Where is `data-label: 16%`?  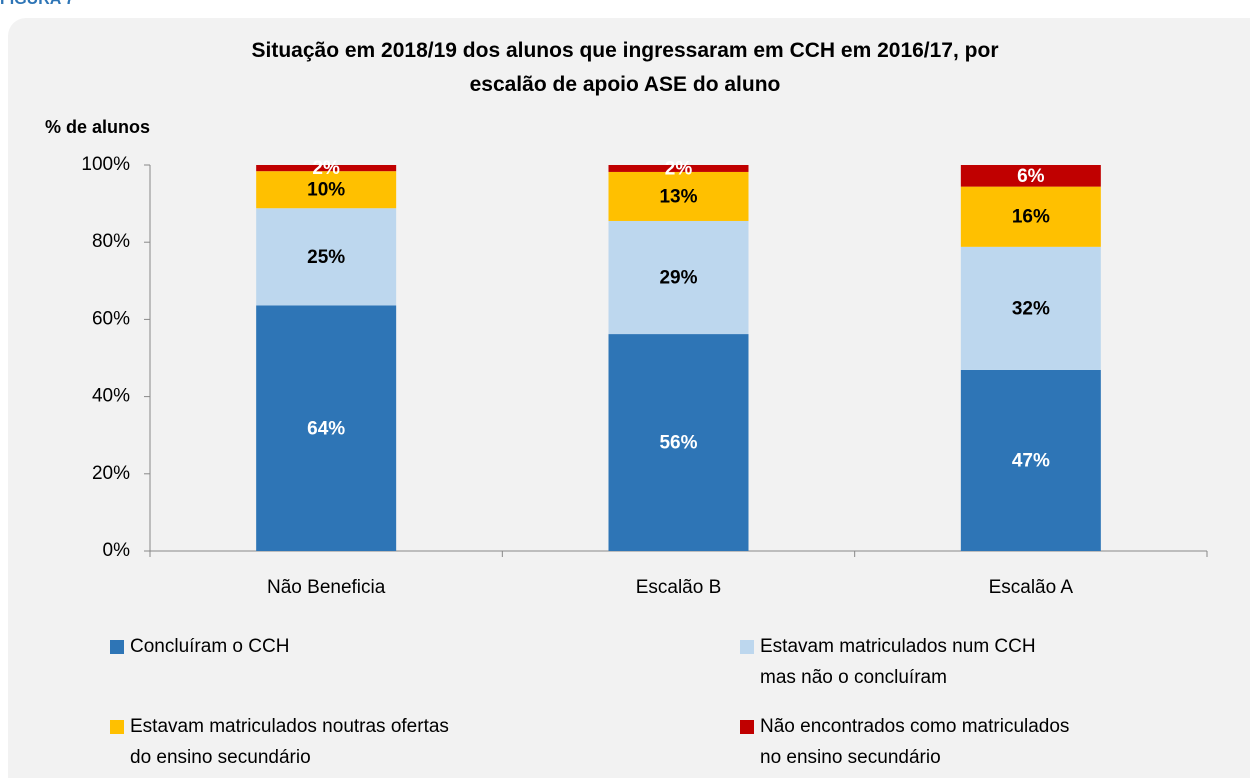 data-label: 16% is located at coordinates (1031, 217).